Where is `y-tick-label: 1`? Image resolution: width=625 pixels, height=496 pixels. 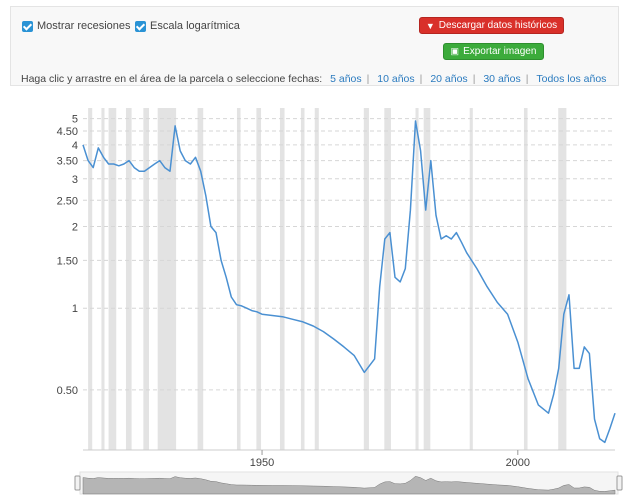 y-tick-label: 1 is located at coordinates (75, 309).